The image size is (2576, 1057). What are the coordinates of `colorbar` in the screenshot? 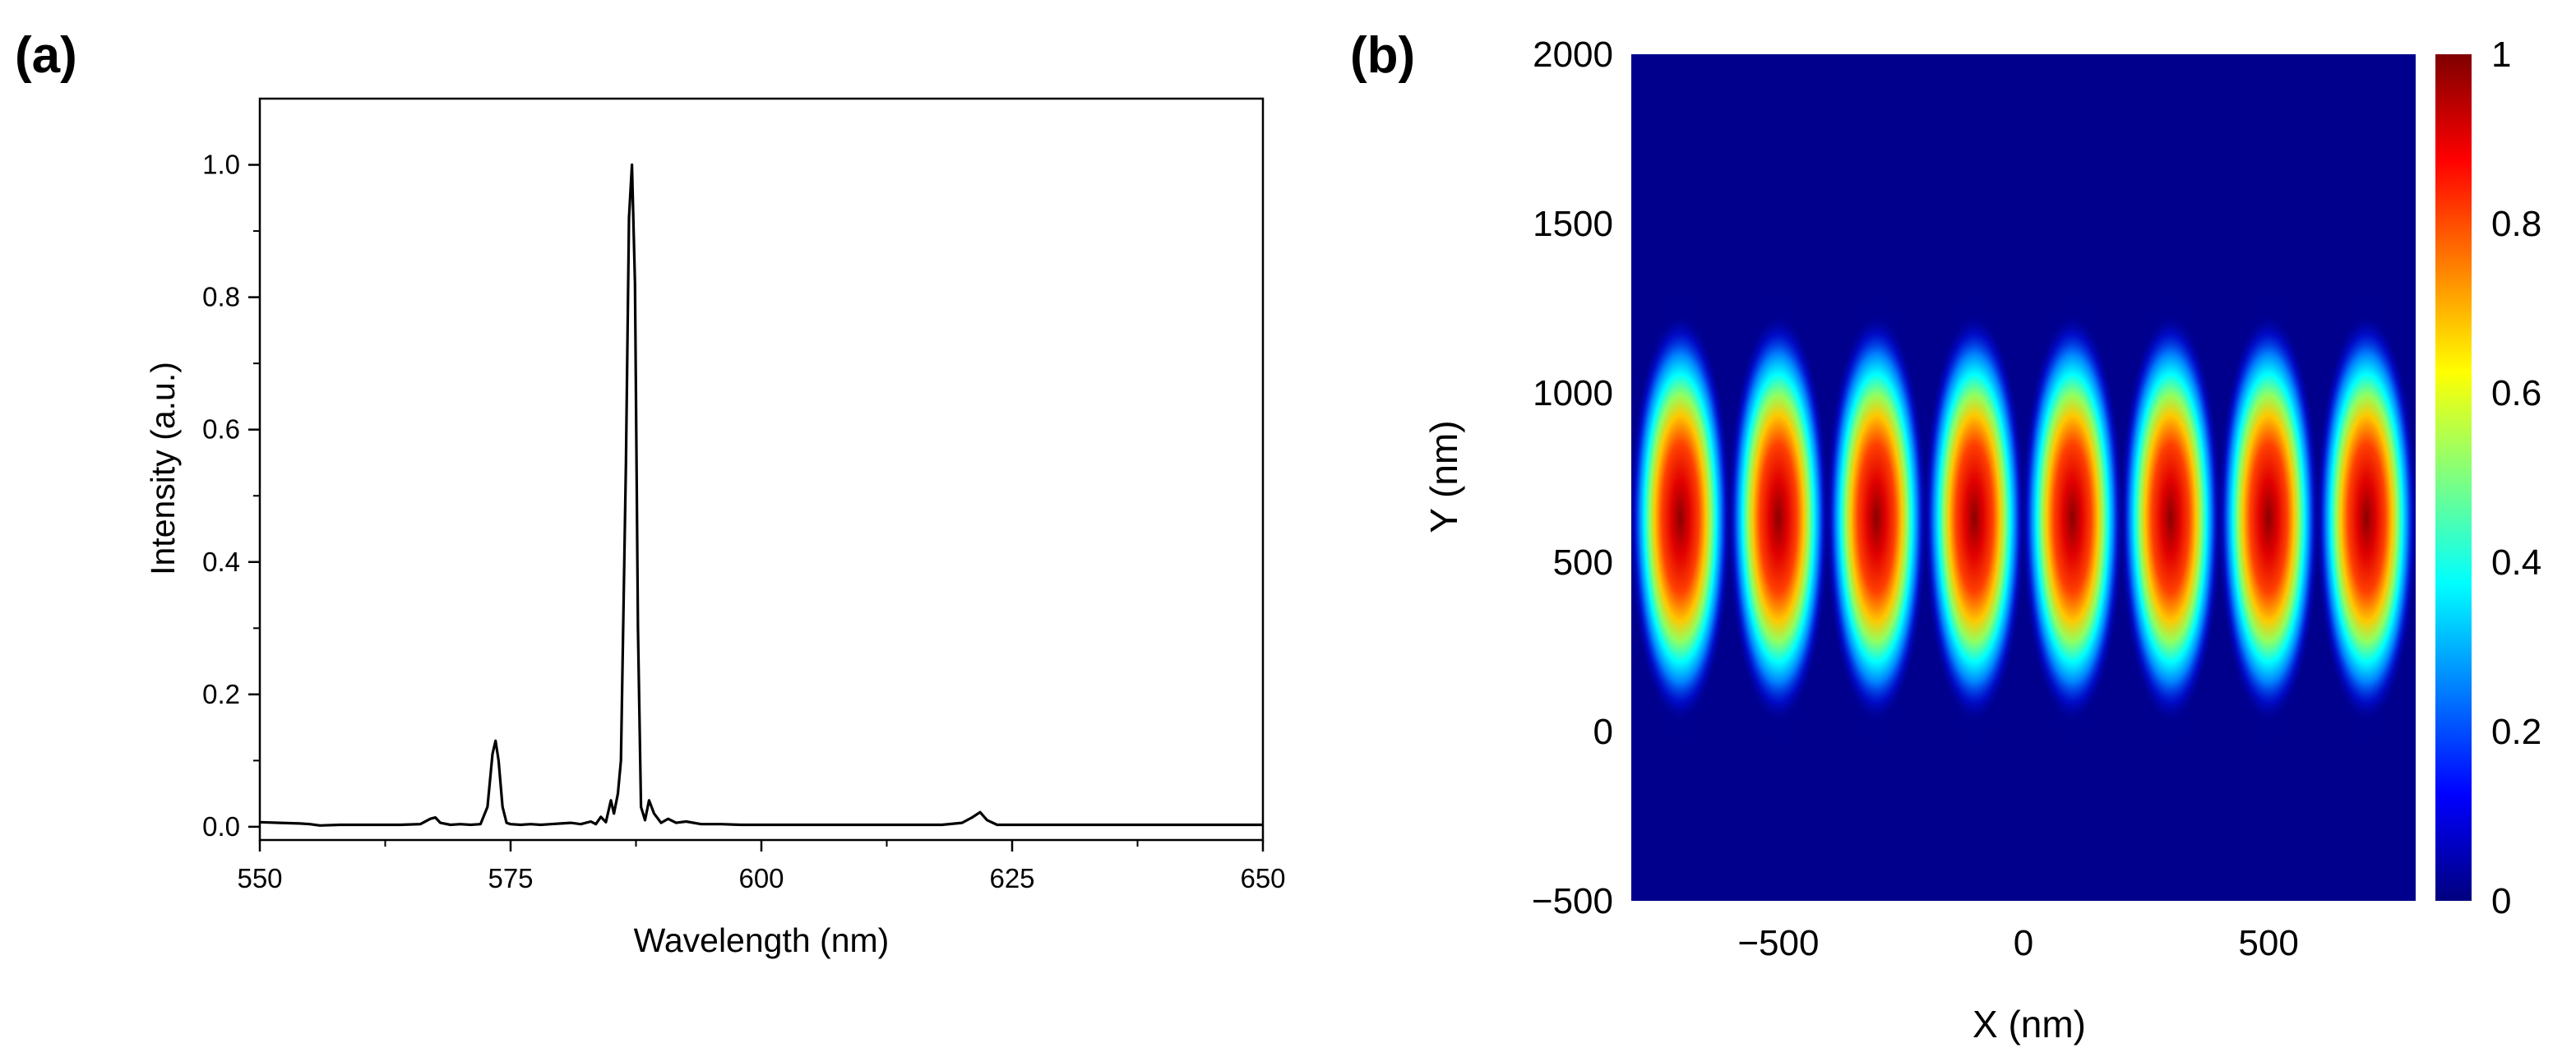 It's located at (2453, 477).